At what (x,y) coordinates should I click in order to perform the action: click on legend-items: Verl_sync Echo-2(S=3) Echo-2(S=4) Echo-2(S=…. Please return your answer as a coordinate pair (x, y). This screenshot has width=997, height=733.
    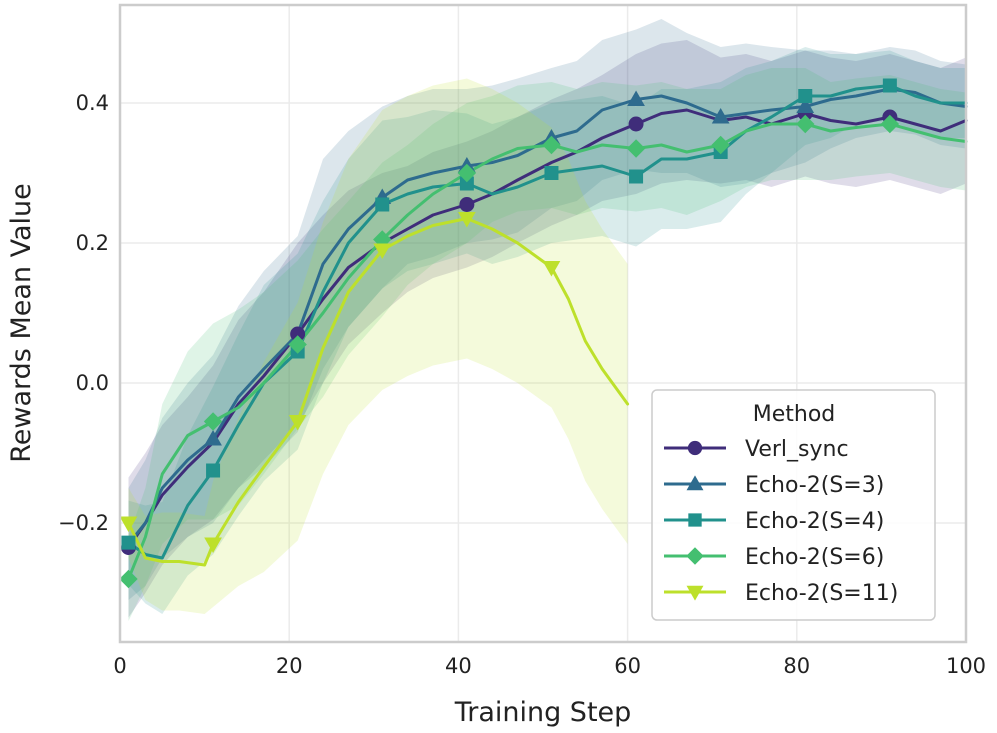
    Looking at the image, I should click on (781, 521).